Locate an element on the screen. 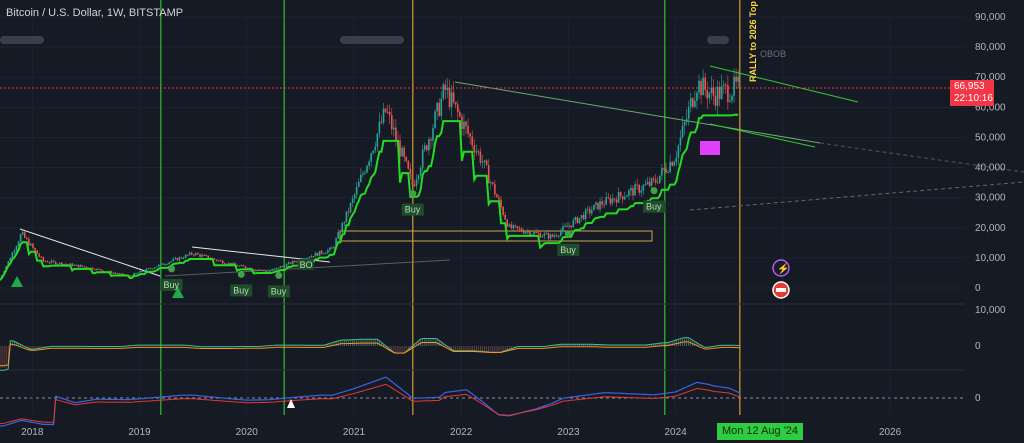 The image size is (1024, 443). macd-panel is located at coordinates (370, 354).